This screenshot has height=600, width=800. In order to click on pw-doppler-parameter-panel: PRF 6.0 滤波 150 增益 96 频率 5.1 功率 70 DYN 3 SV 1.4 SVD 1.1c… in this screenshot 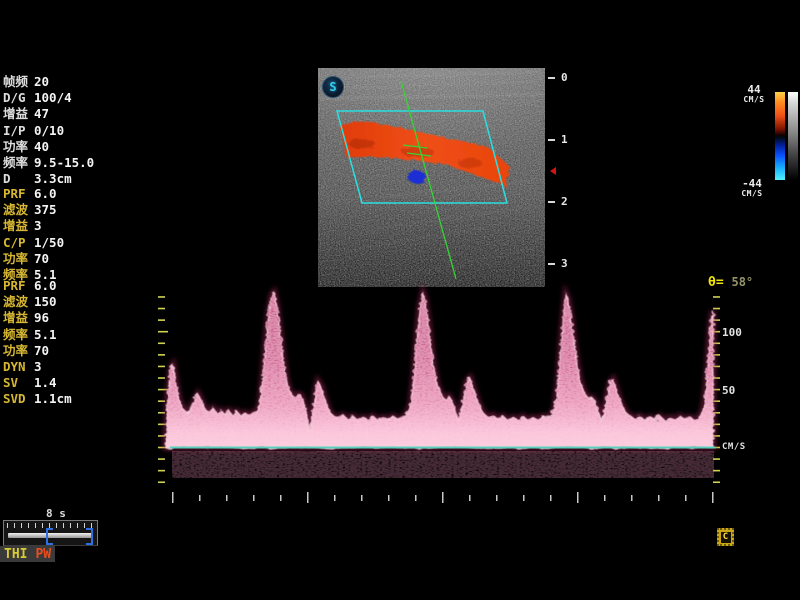, I will do `click(83, 343)`.